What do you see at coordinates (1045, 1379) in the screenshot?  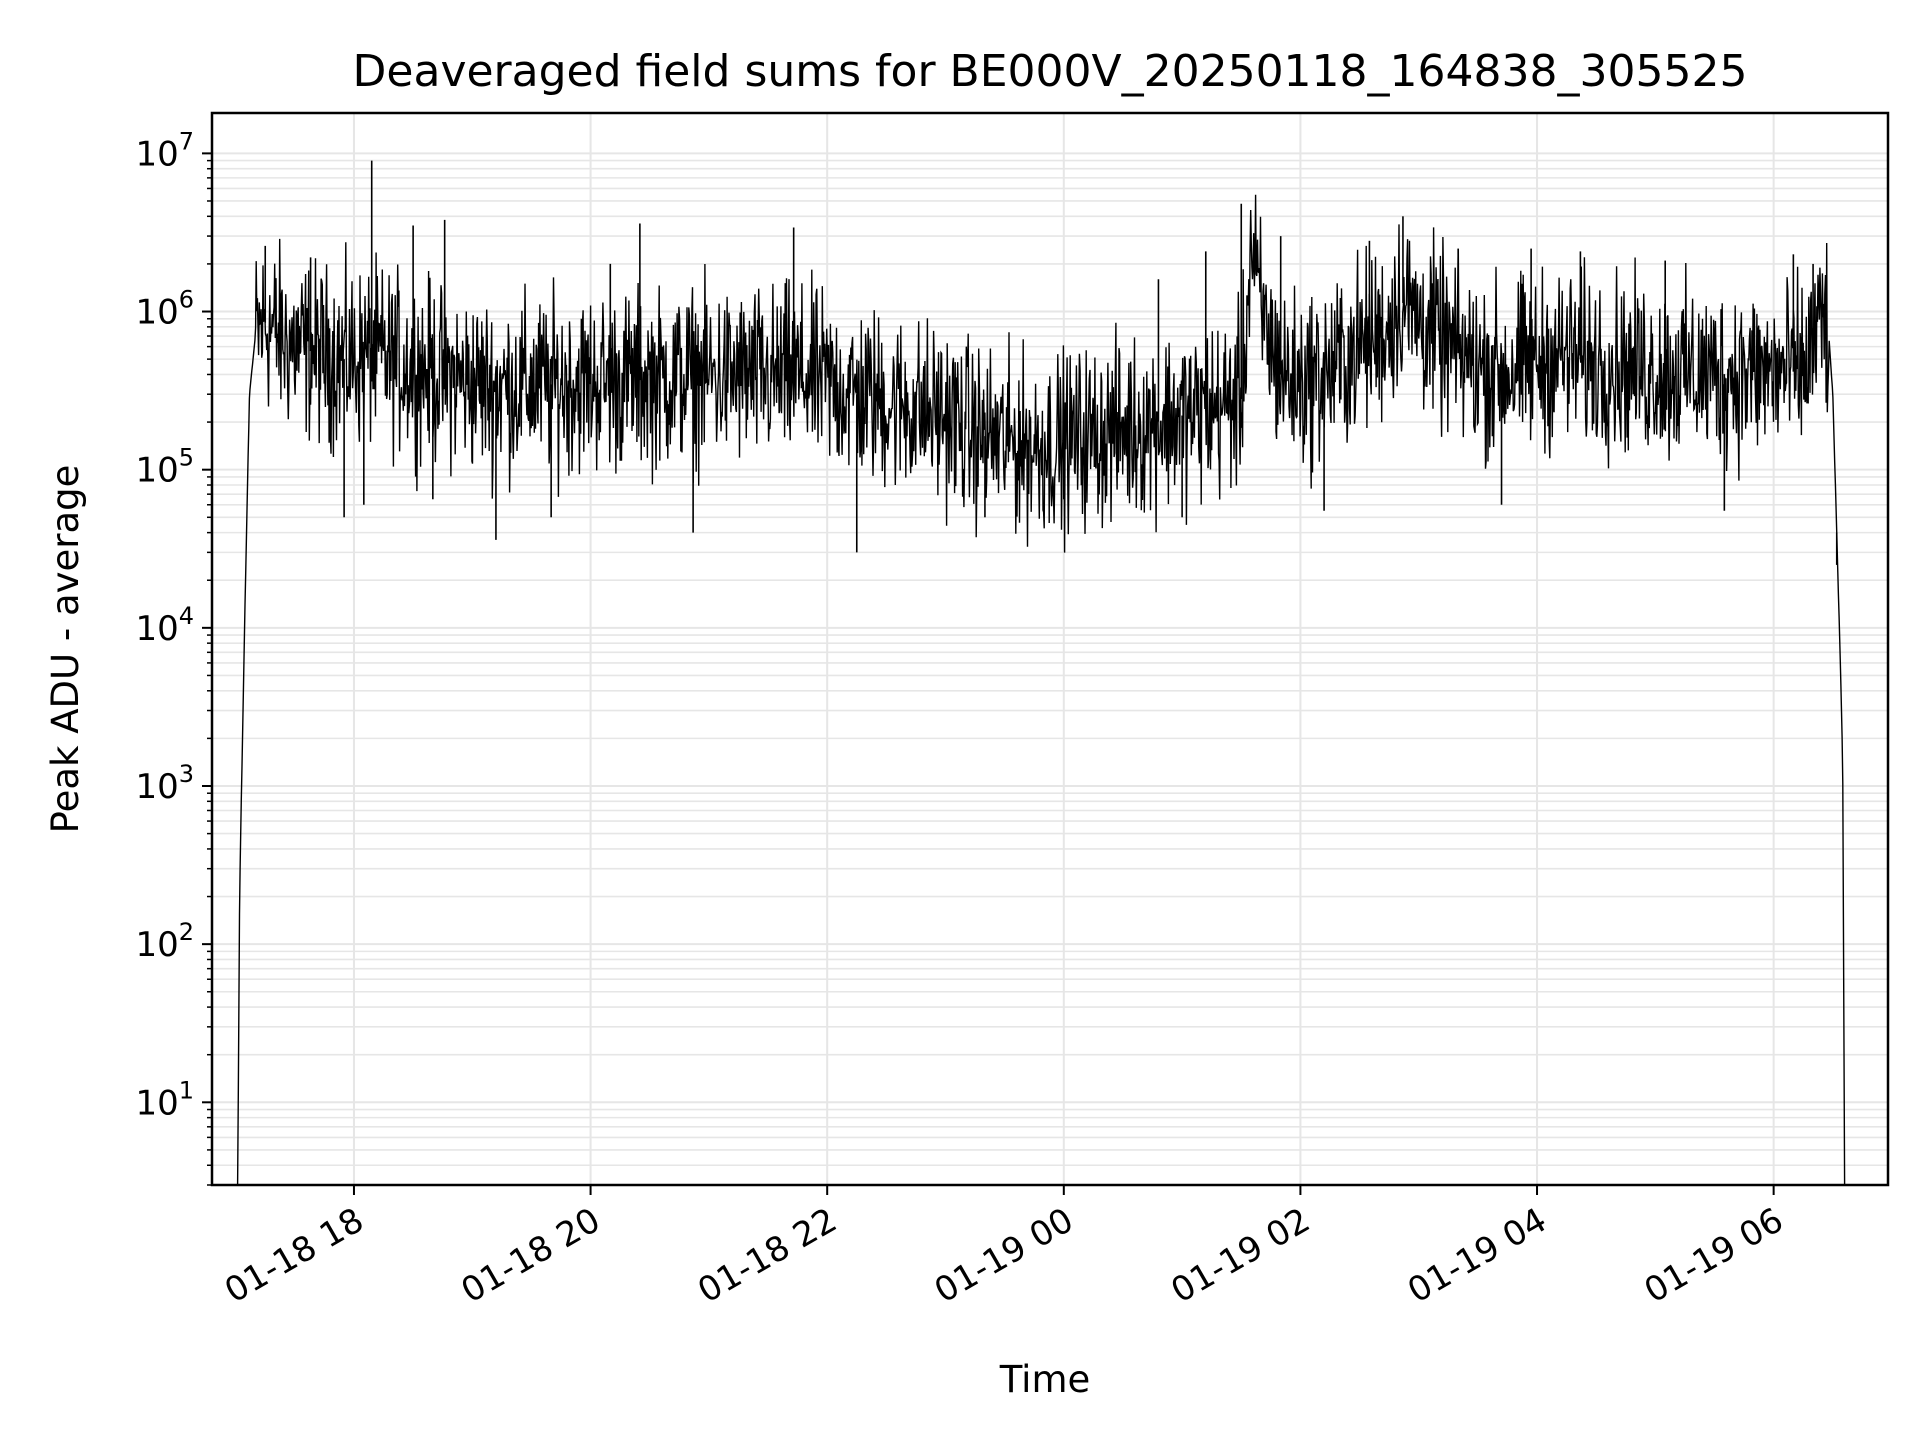 I see `x-axis-label: Time` at bounding box center [1045, 1379].